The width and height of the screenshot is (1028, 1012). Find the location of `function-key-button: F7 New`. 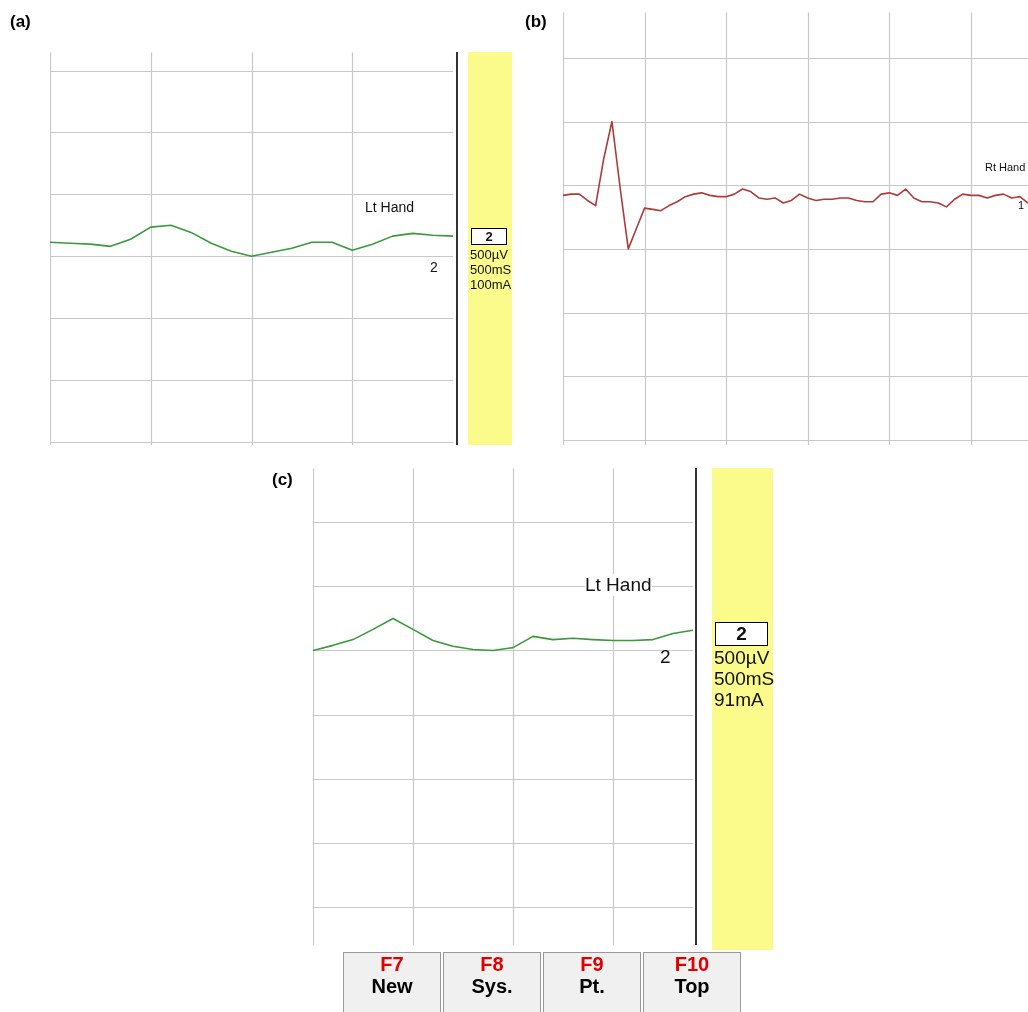

function-key-button: F7 New is located at coordinates (392, 982).